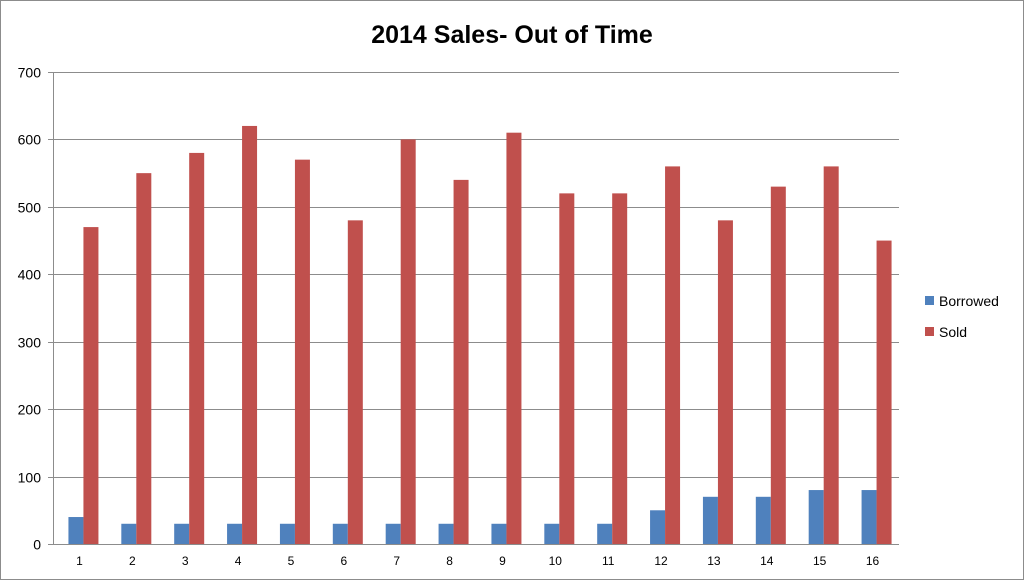  I want to click on x-tick-label: 7, so click(396, 561).